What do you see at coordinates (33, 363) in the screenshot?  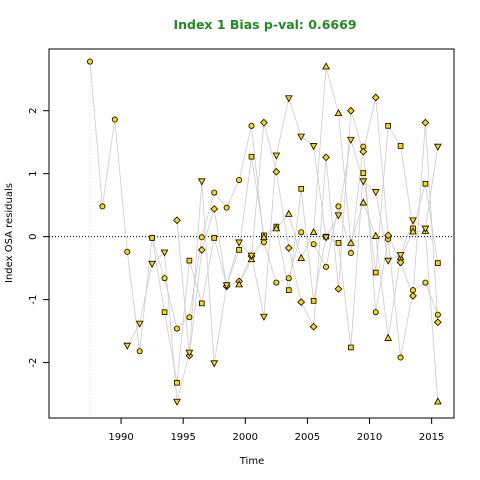 I see `y-tick-label--2: -2` at bounding box center [33, 363].